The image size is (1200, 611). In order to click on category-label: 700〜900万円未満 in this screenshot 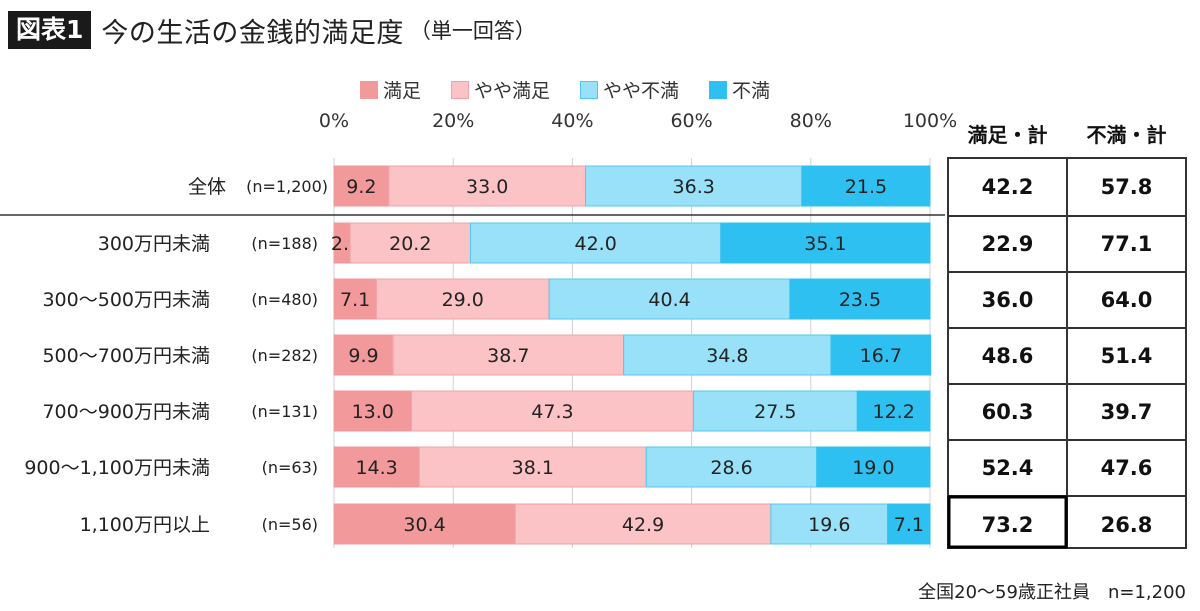, I will do `click(126, 412)`.